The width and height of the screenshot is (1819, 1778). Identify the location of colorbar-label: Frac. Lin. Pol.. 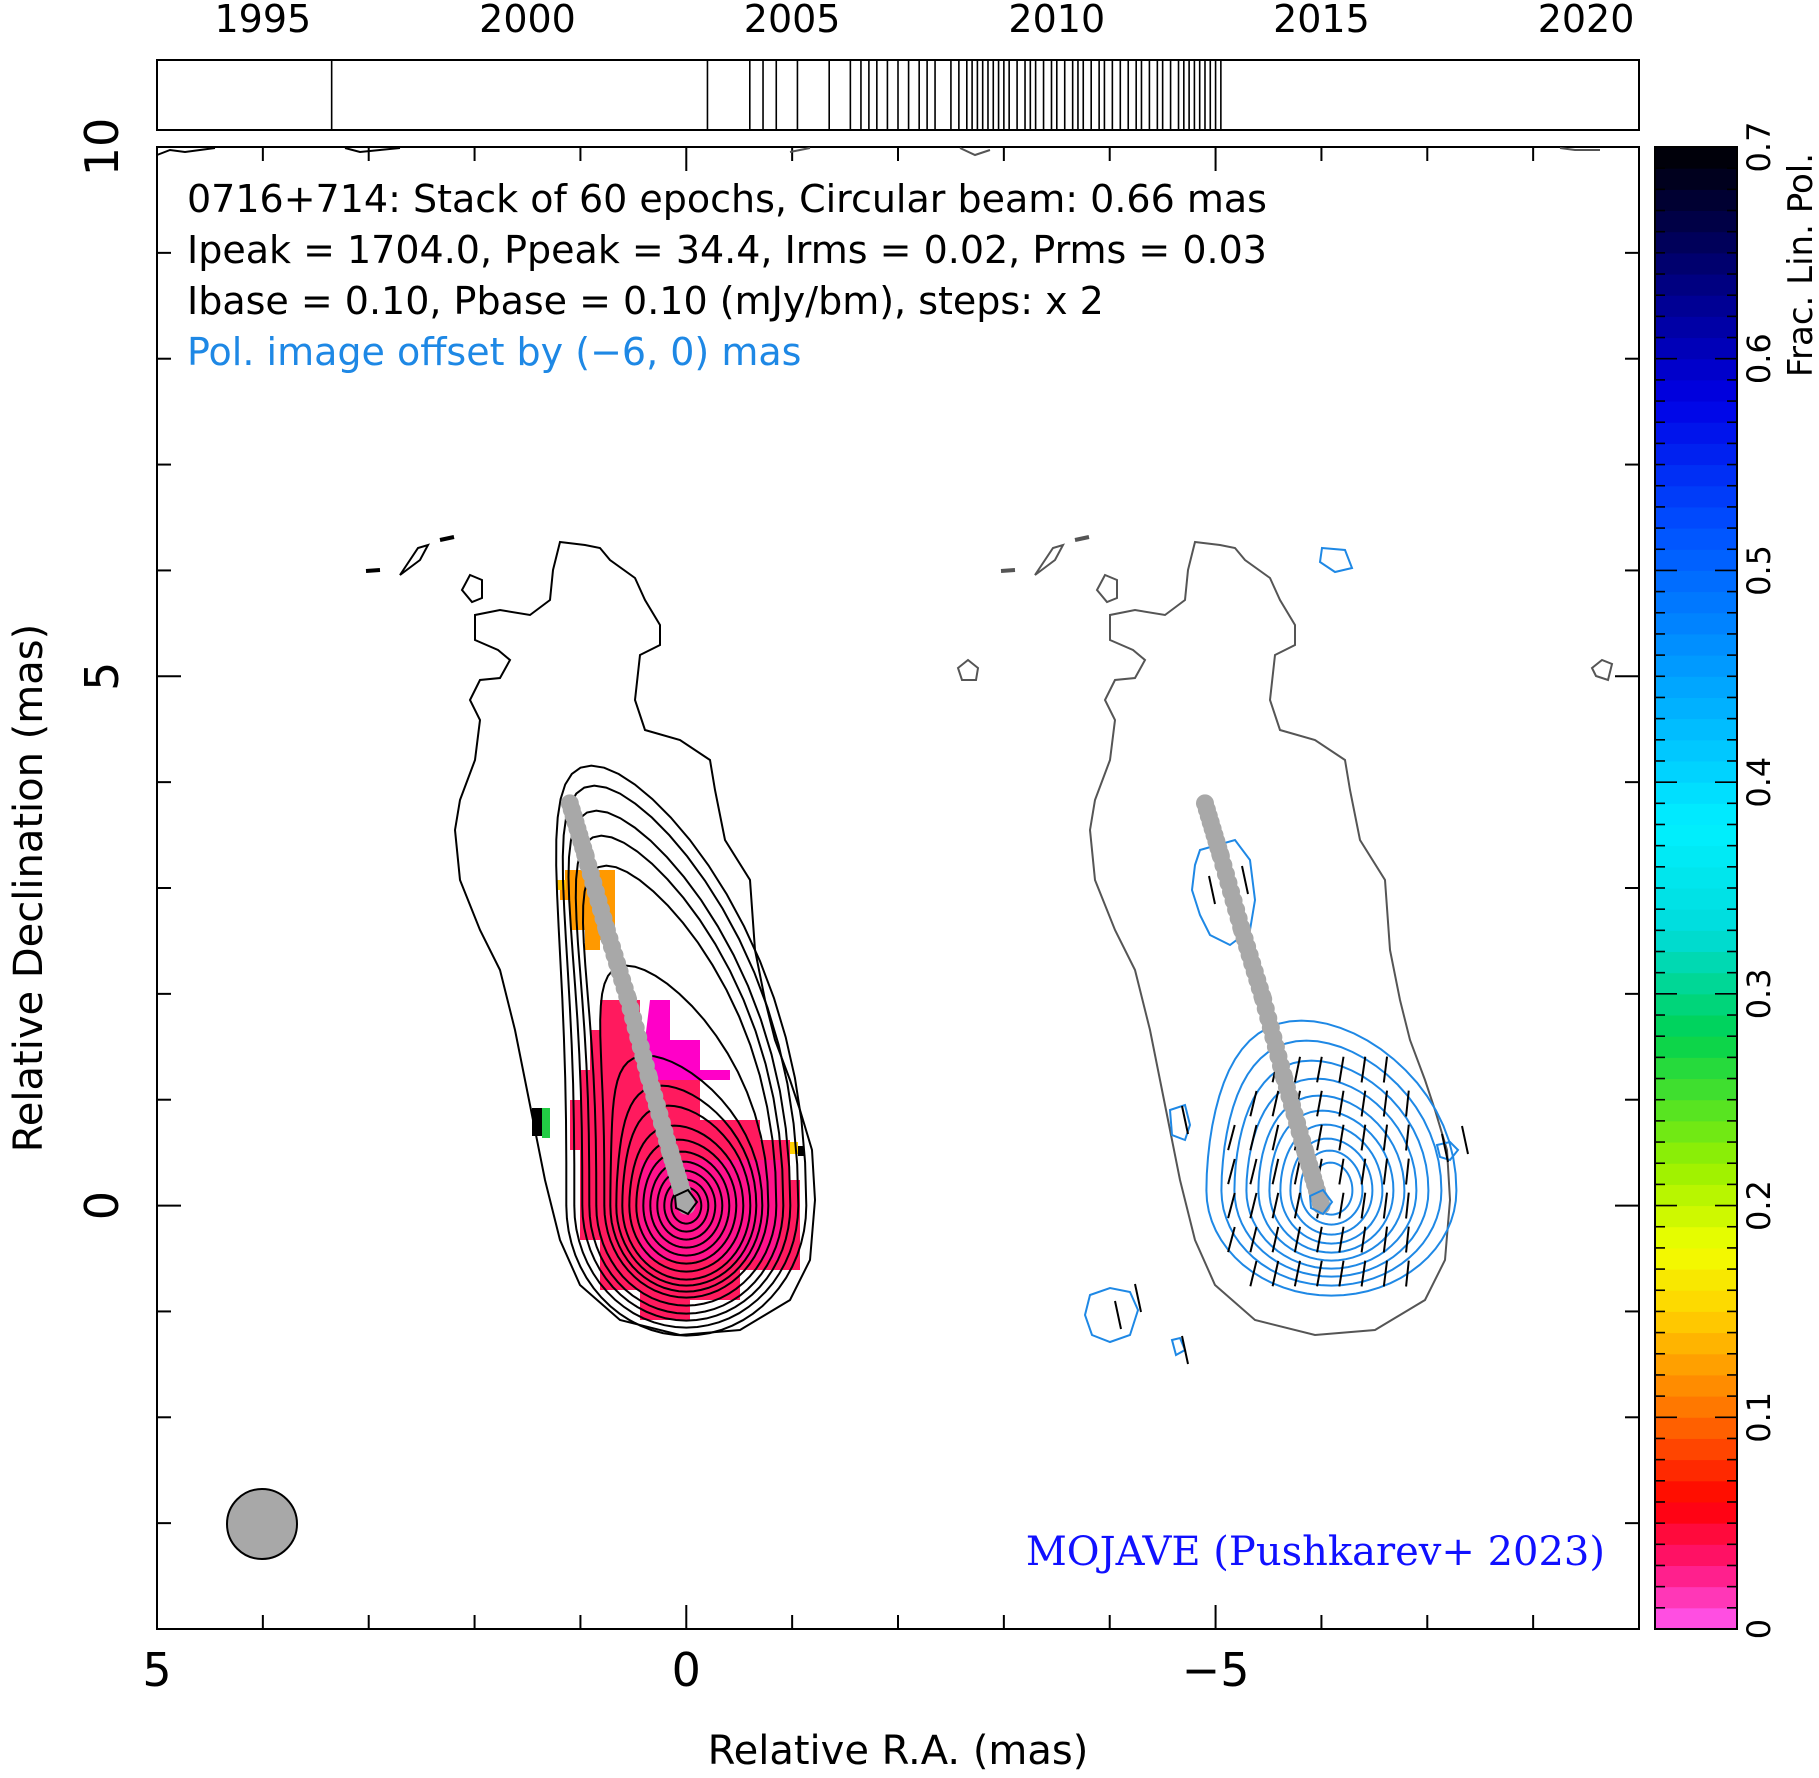
(1800, 265).